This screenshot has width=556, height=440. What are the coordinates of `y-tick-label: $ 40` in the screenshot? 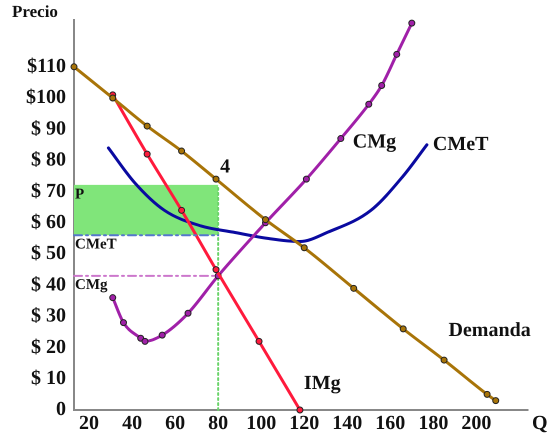 It's located at (48, 284).